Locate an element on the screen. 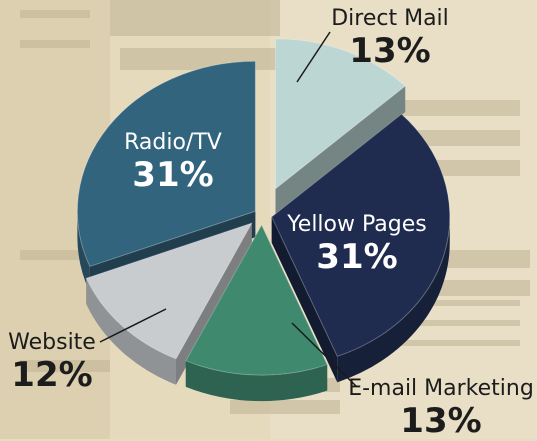 Image resolution: width=537 pixels, height=441 pixels. slice-side-radio-tv is located at coordinates (83, 252).